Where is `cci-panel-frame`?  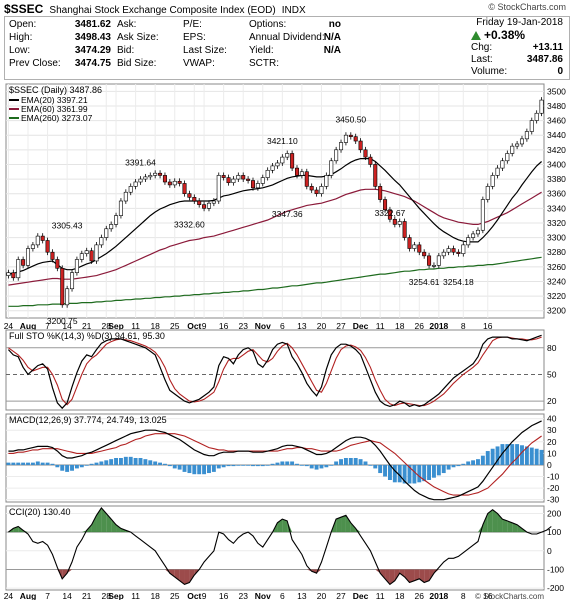 cci-panel-frame is located at coordinates (275, 548).